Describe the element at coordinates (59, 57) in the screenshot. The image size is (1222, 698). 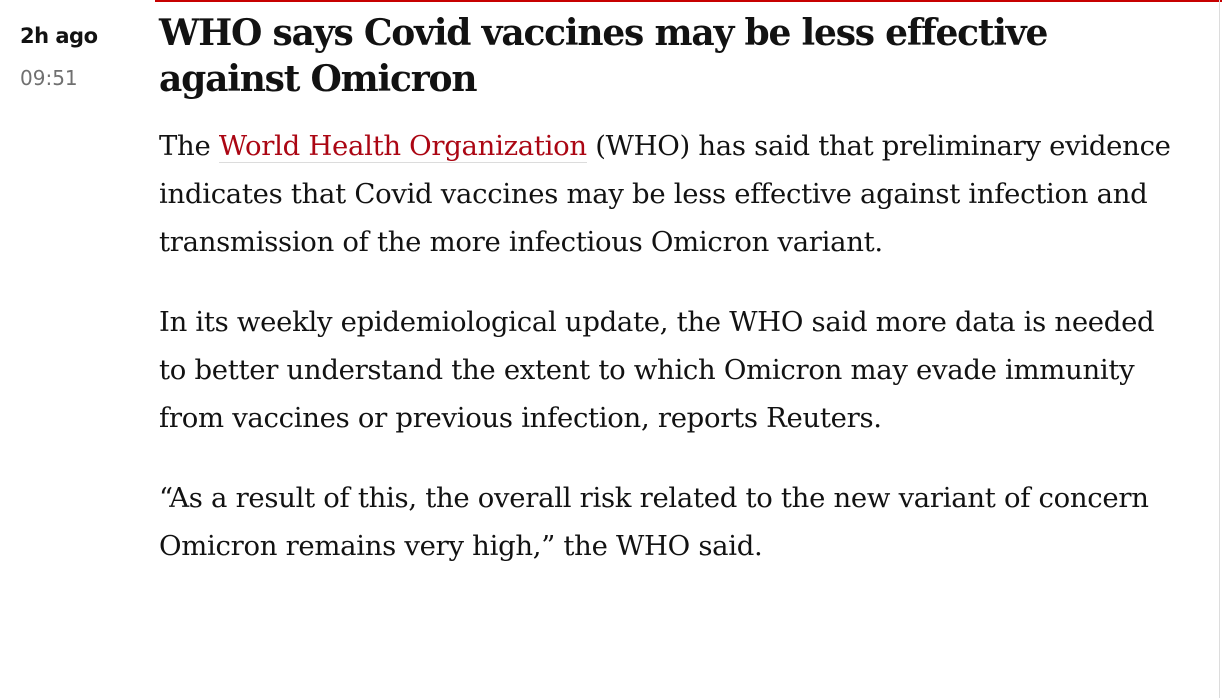
I see `timestamp: 2h ago 09:51` at that location.